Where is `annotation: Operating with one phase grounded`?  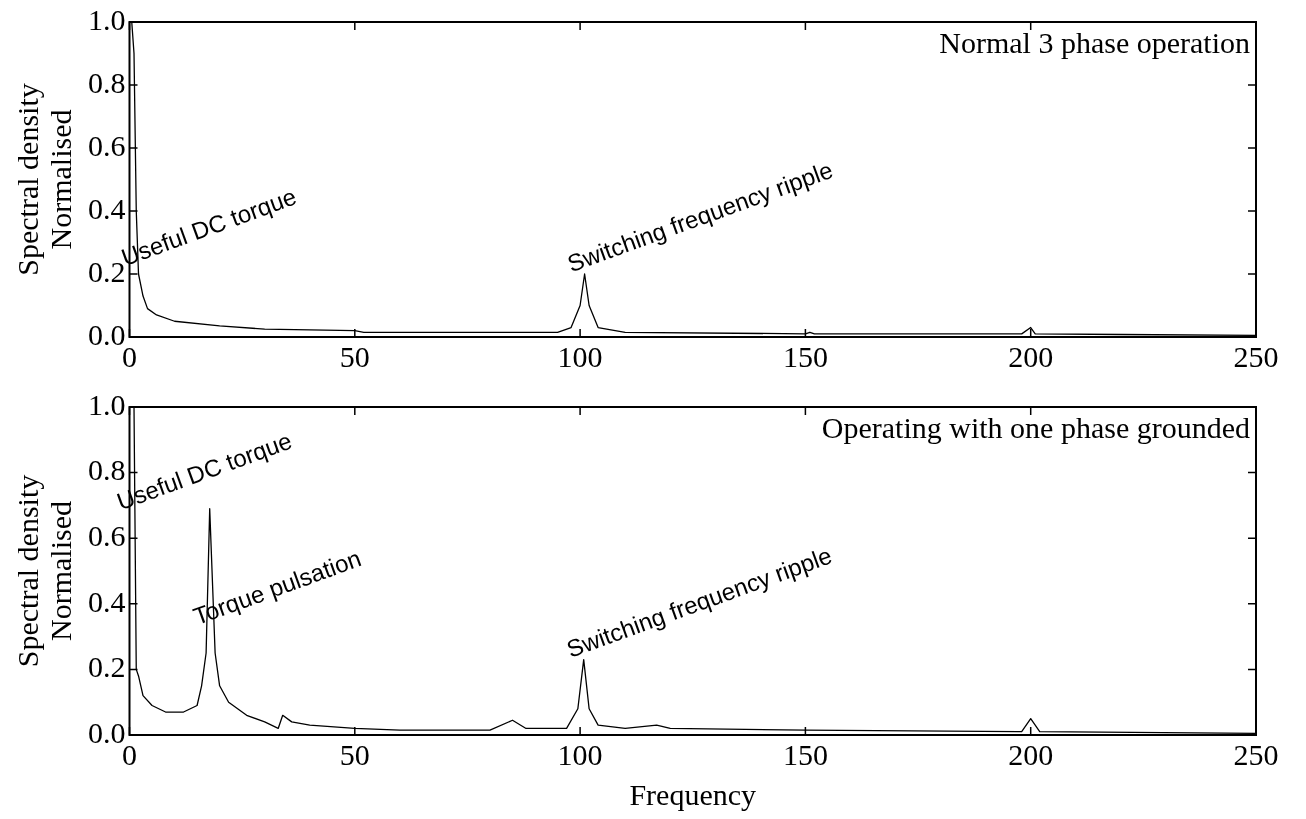 annotation: Operating with one phase grounded is located at coordinates (1035, 427).